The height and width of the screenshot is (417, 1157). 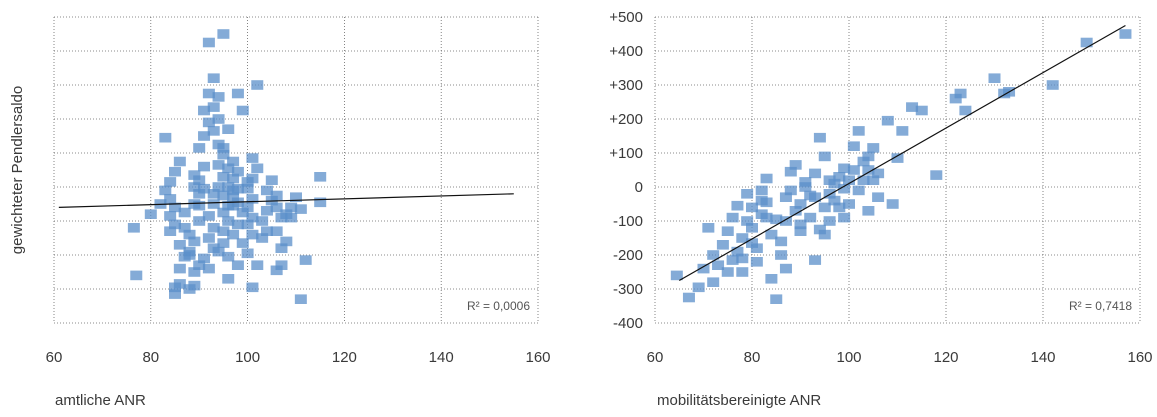 I want to click on y-tick-label: +100, so click(x=626, y=153).